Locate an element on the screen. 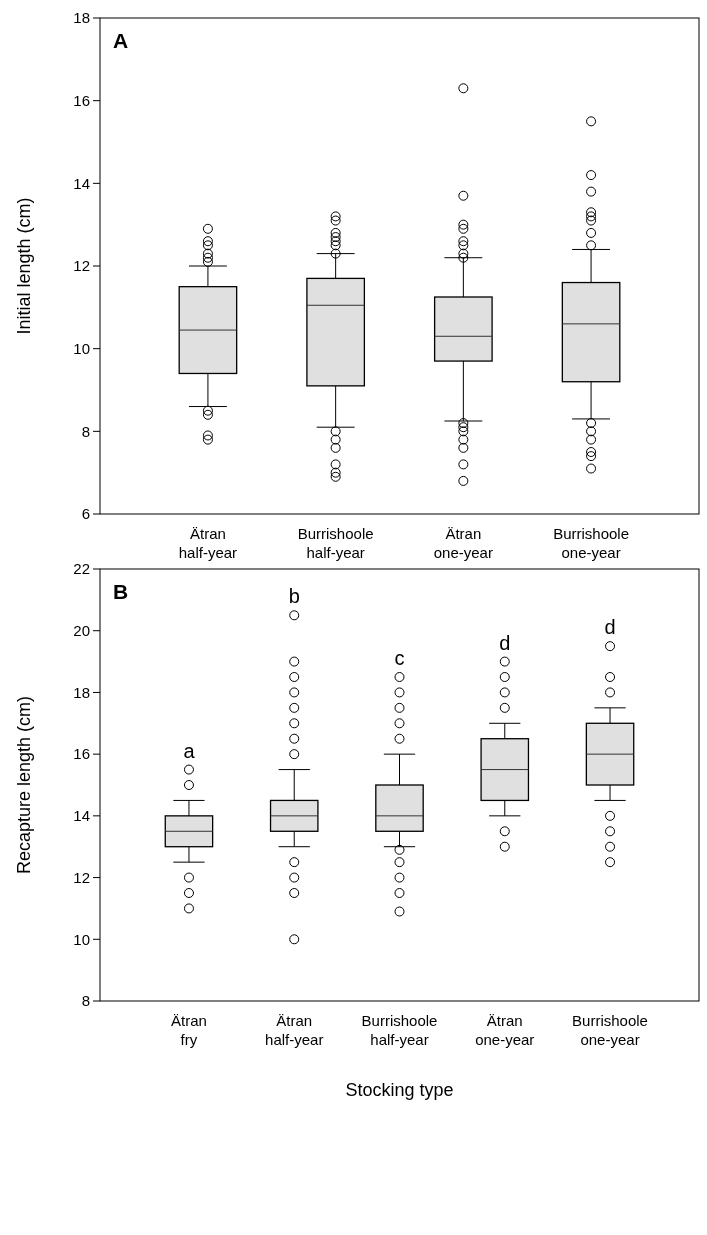  x-tick-label: Ätran fry is located at coordinates (189, 1030).